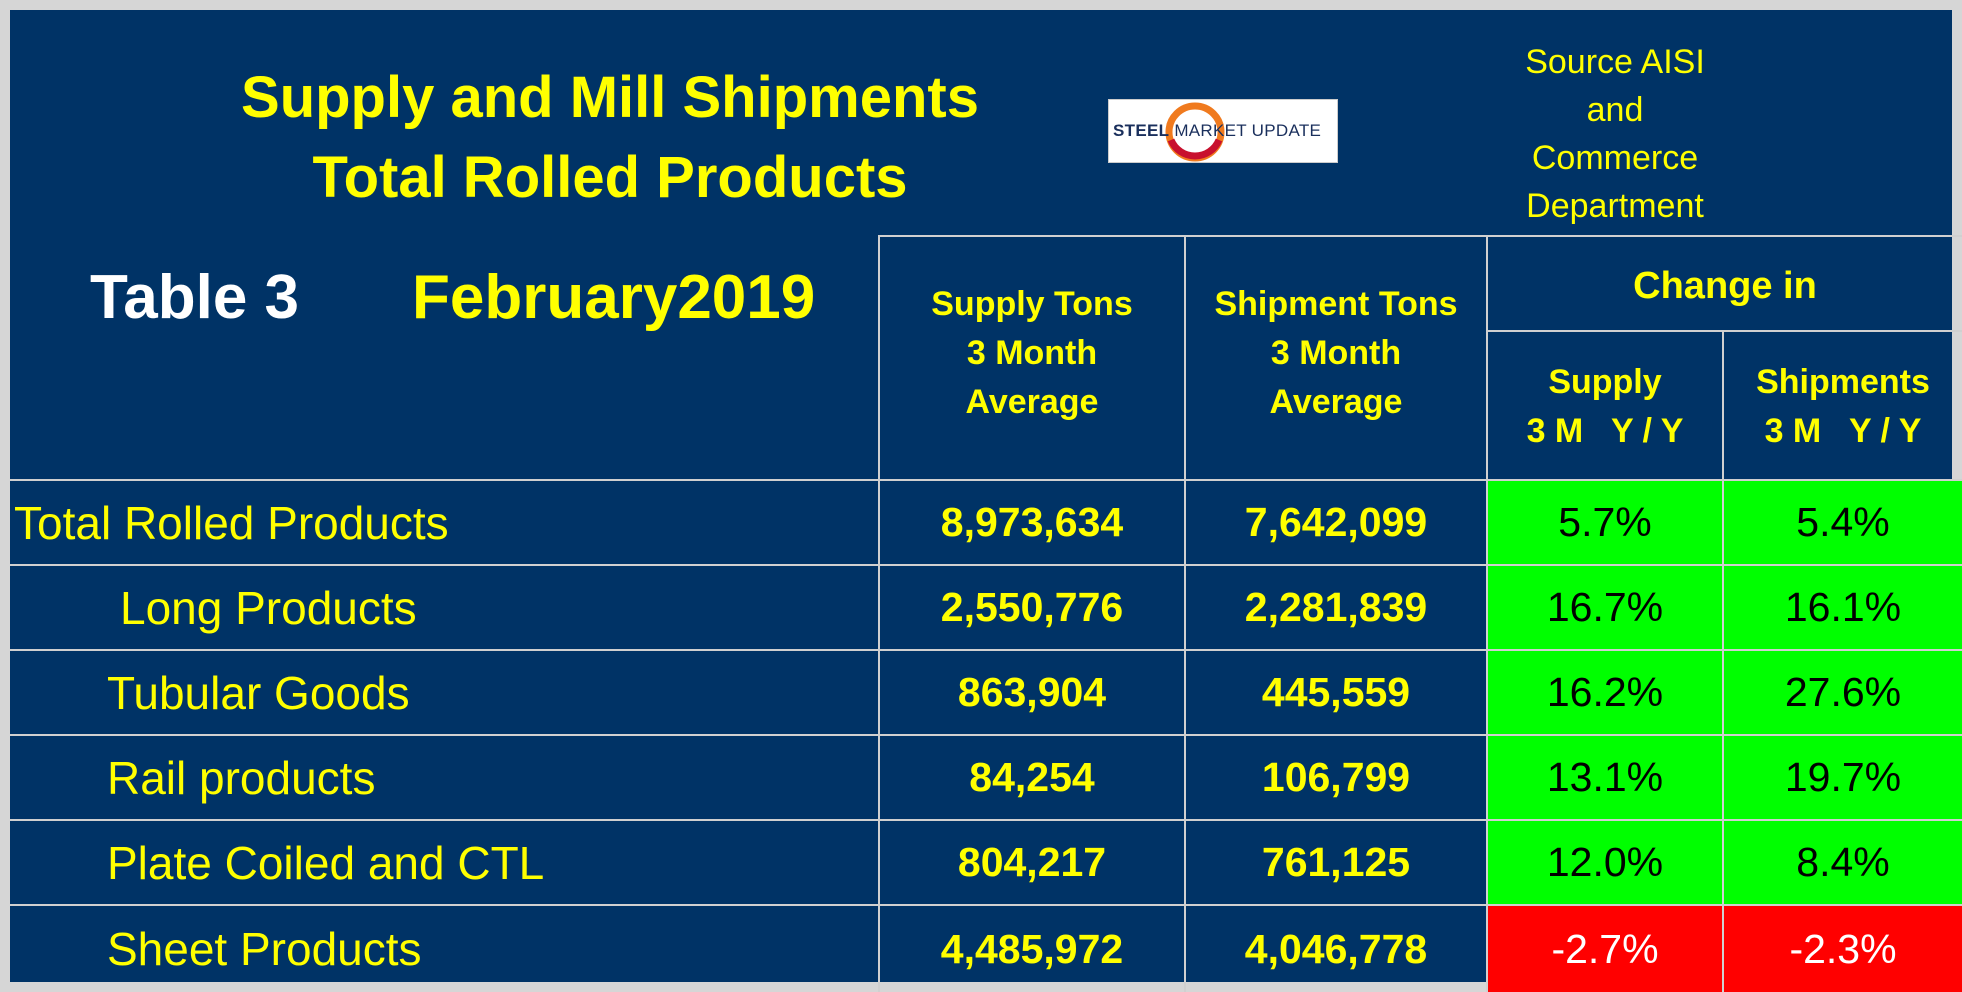 The image size is (1962, 992). What do you see at coordinates (1195, 132) in the screenshot?
I see `logo-swoosh-icon` at bounding box center [1195, 132].